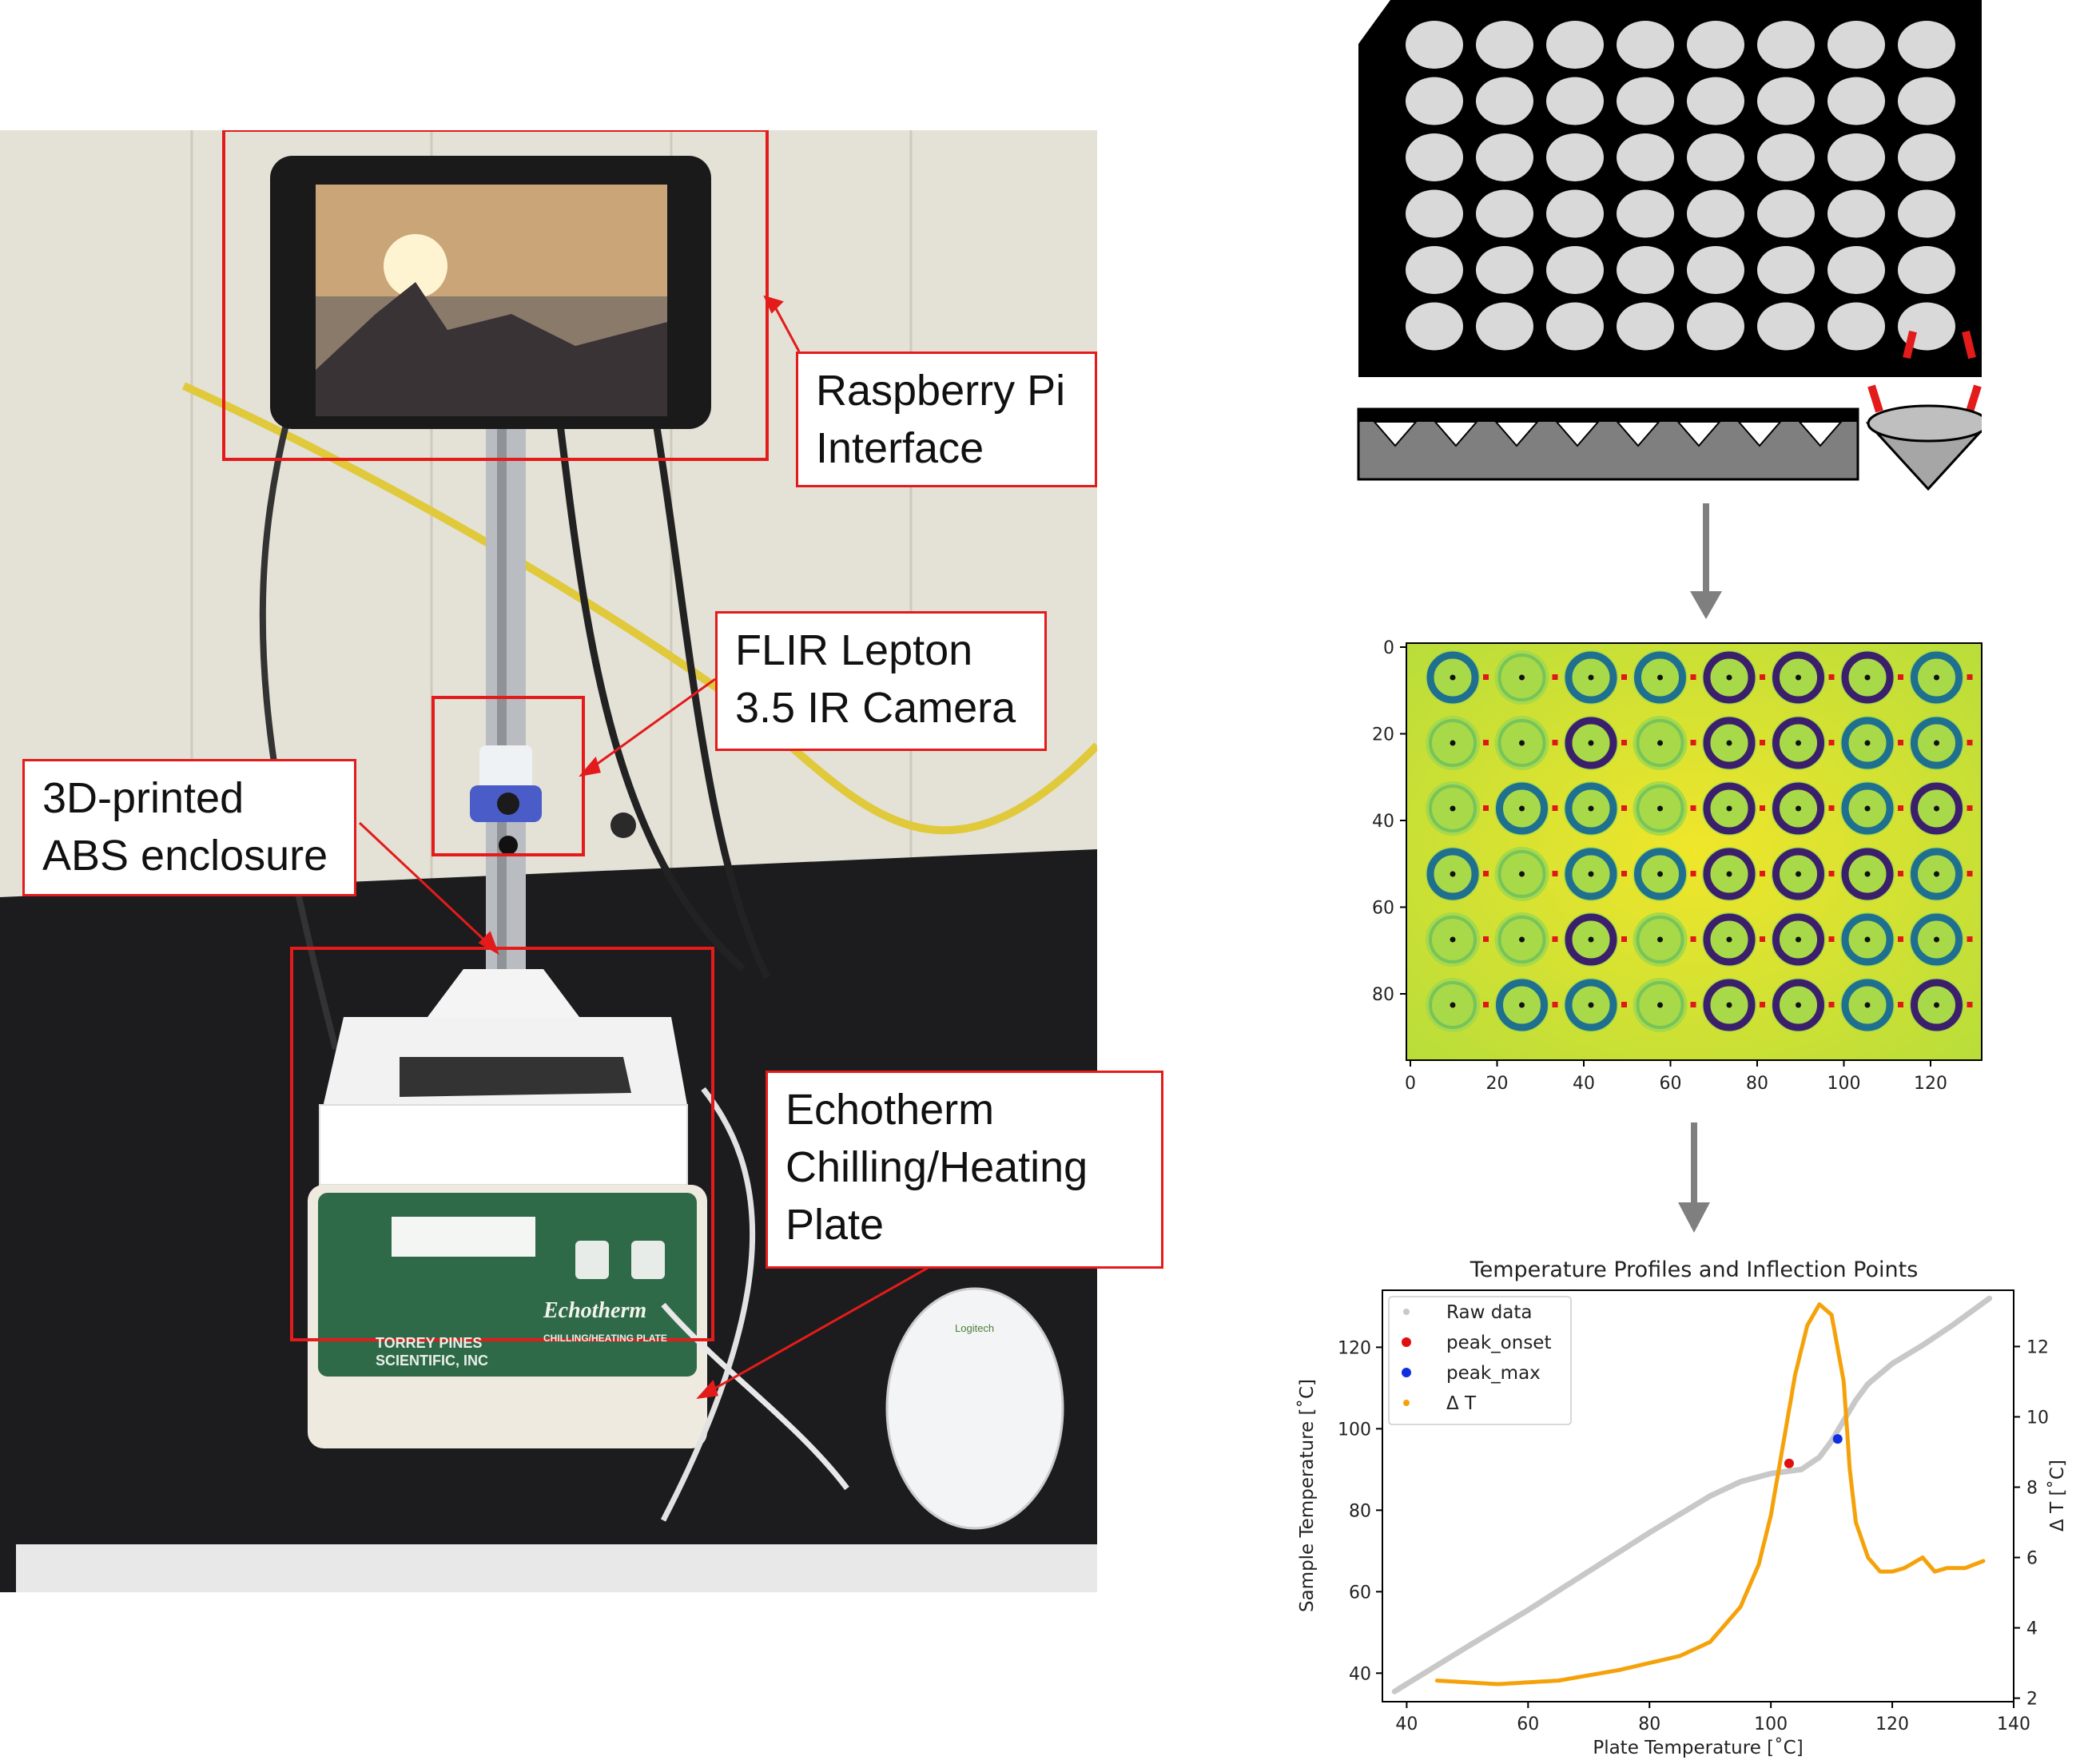 This screenshot has width=2076, height=1764. Describe the element at coordinates (1498, 1343) in the screenshot. I see `legend-label-onset: peak_onset` at that location.